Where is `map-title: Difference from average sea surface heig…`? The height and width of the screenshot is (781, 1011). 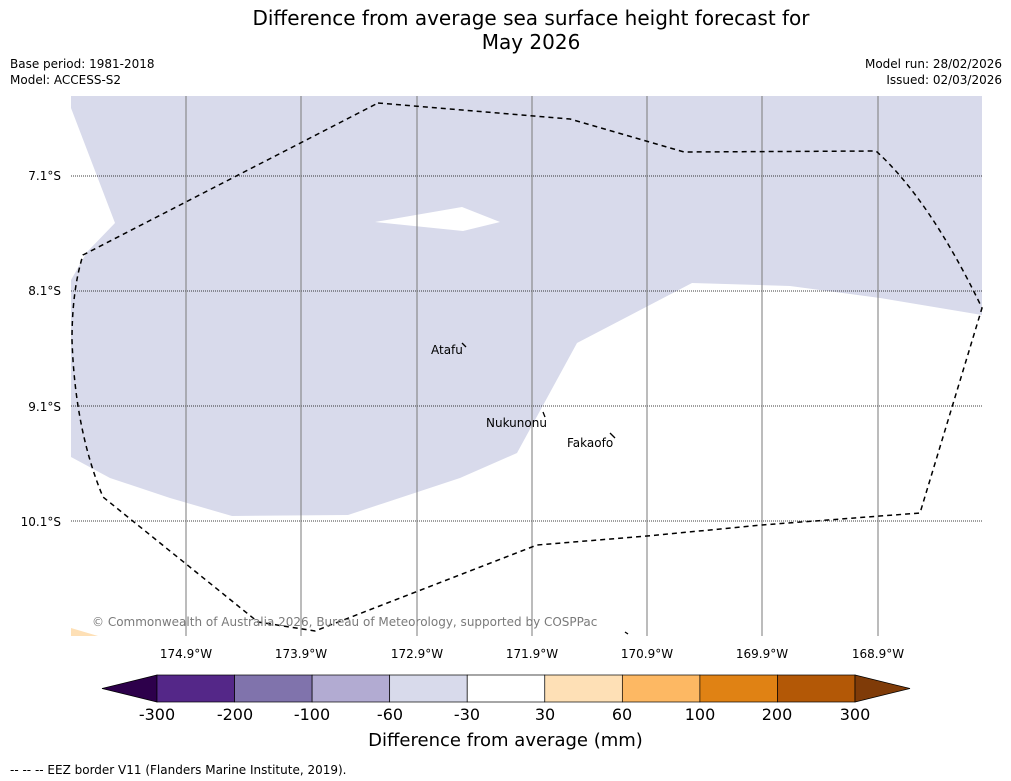
map-title: Difference from average sea surface heig… is located at coordinates (505, 30).